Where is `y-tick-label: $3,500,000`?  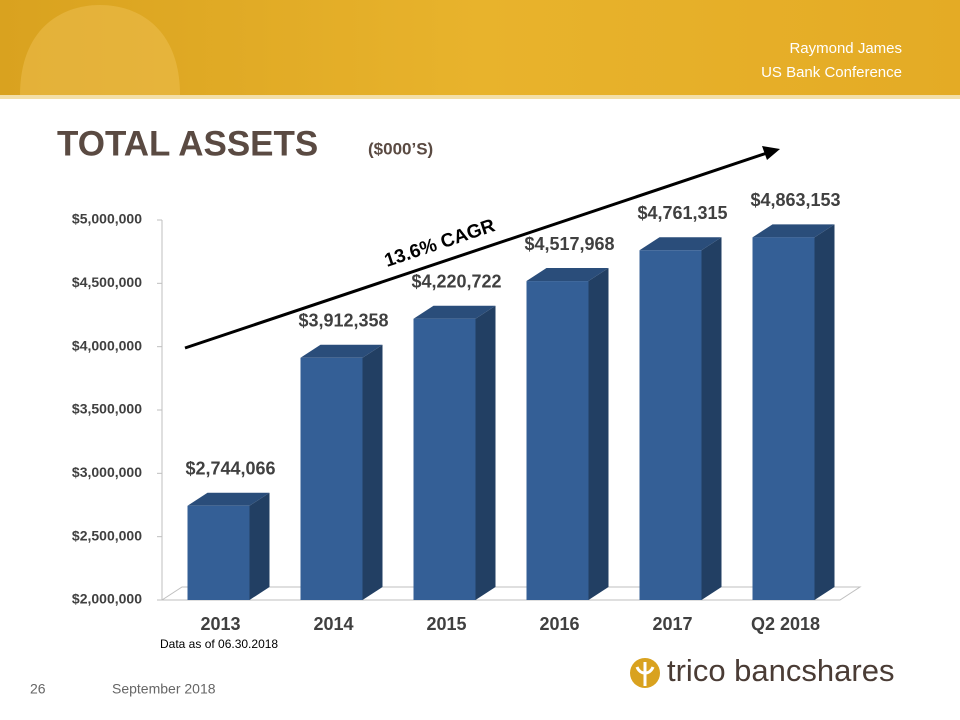
y-tick-label: $3,500,000 is located at coordinates (107, 409).